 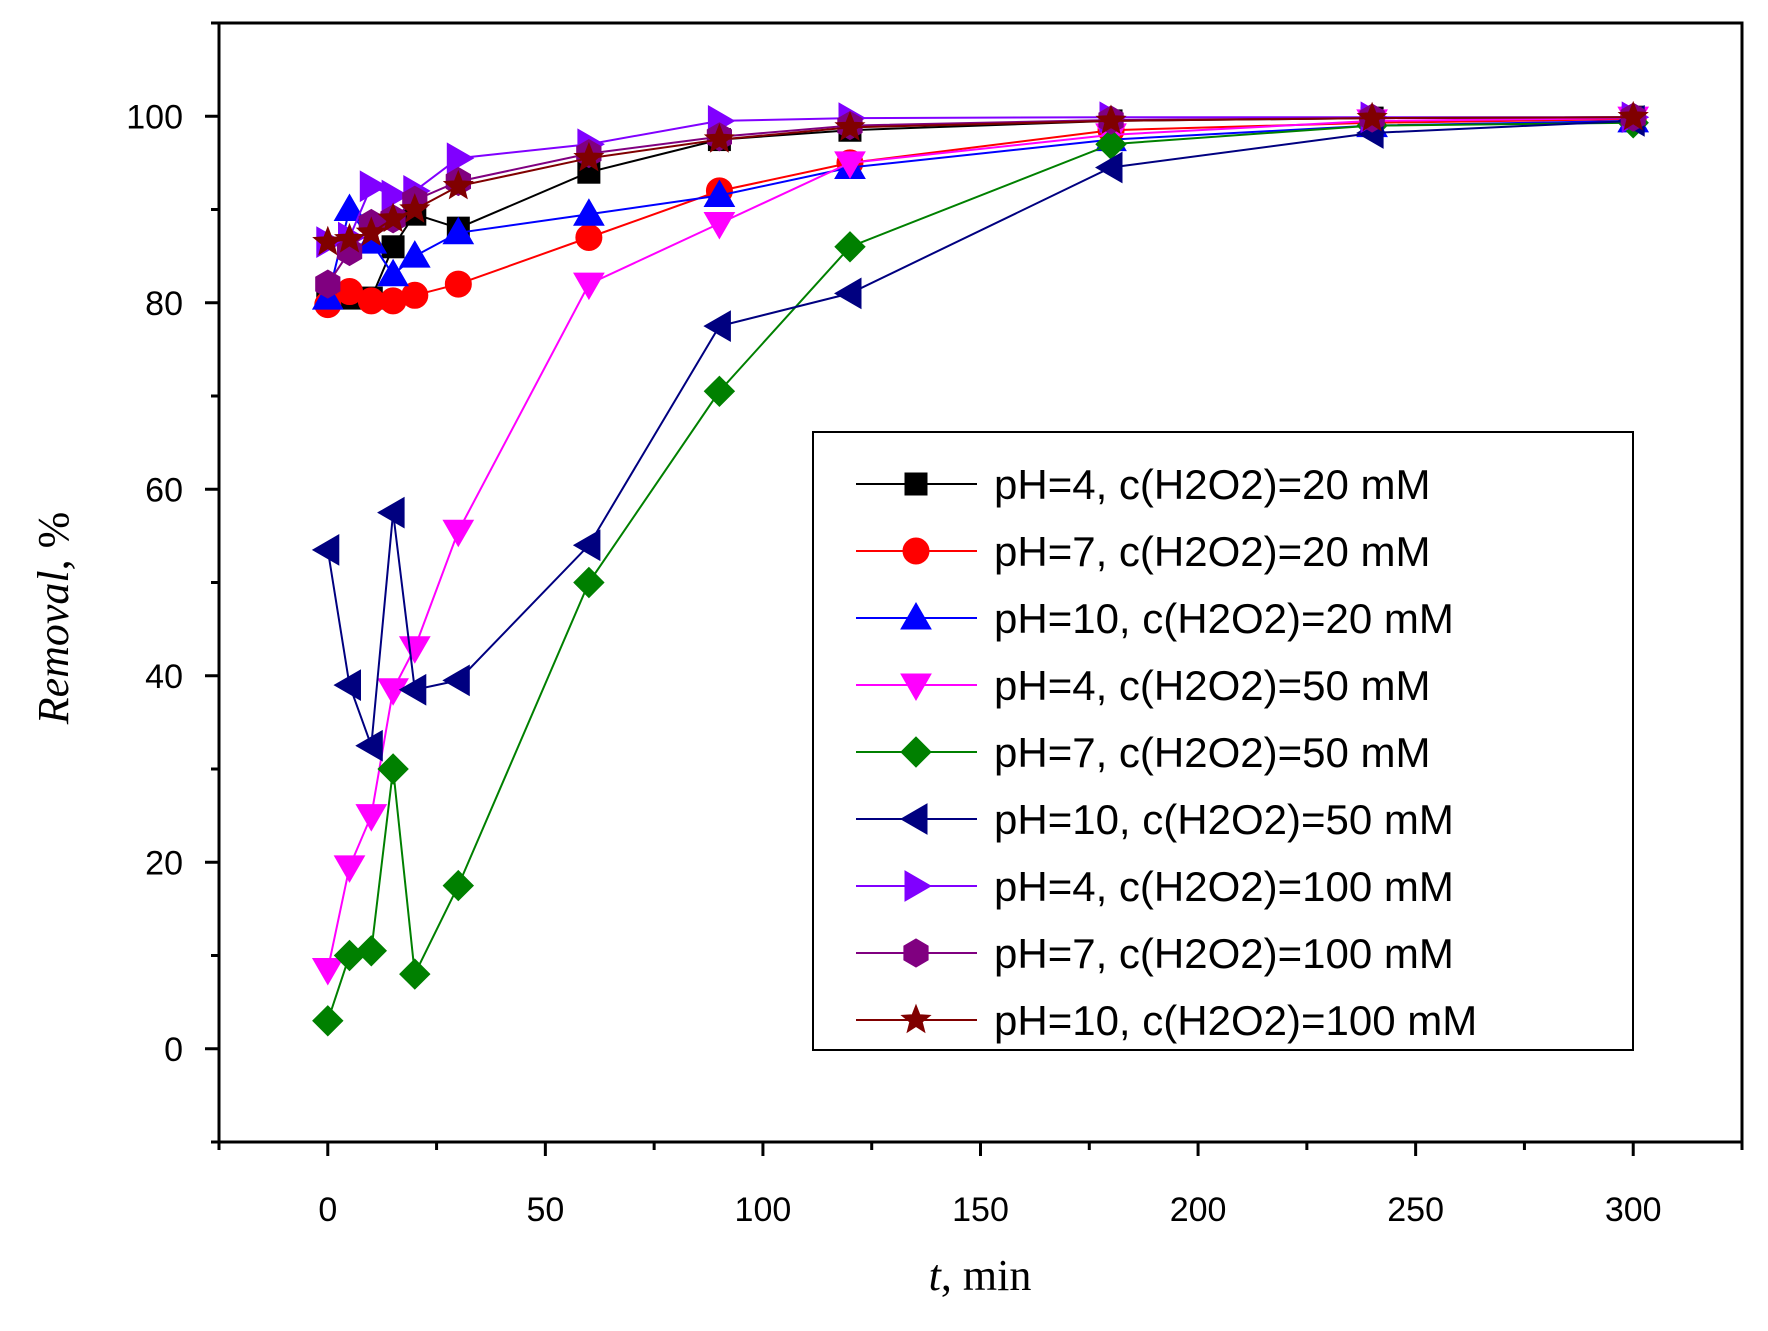 I want to click on x-tick-label: 0, so click(x=327, y=1210).